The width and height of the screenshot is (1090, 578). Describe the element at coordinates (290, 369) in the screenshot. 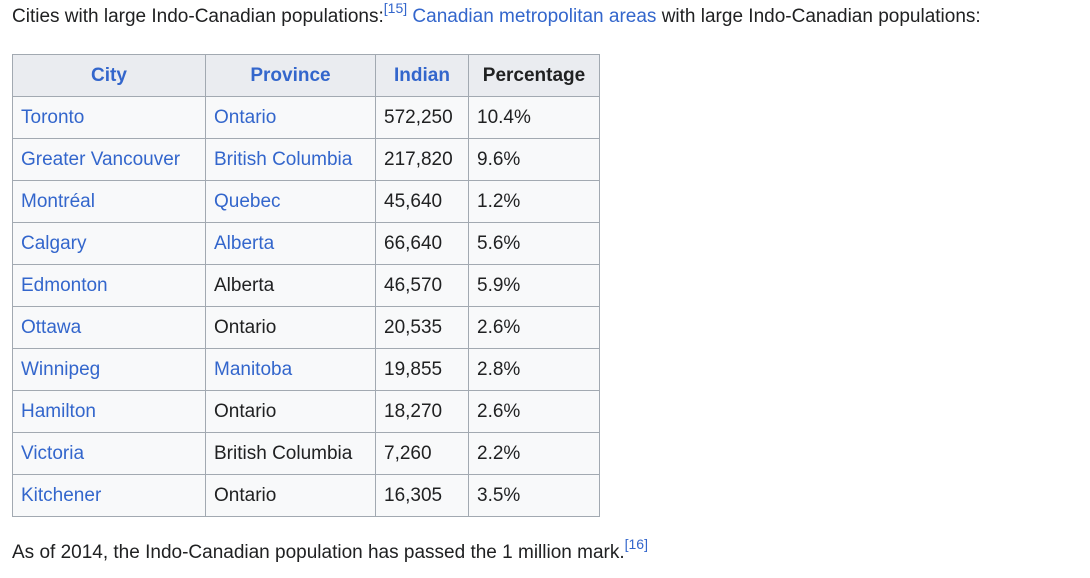

I see `province-link: Manitoba` at that location.